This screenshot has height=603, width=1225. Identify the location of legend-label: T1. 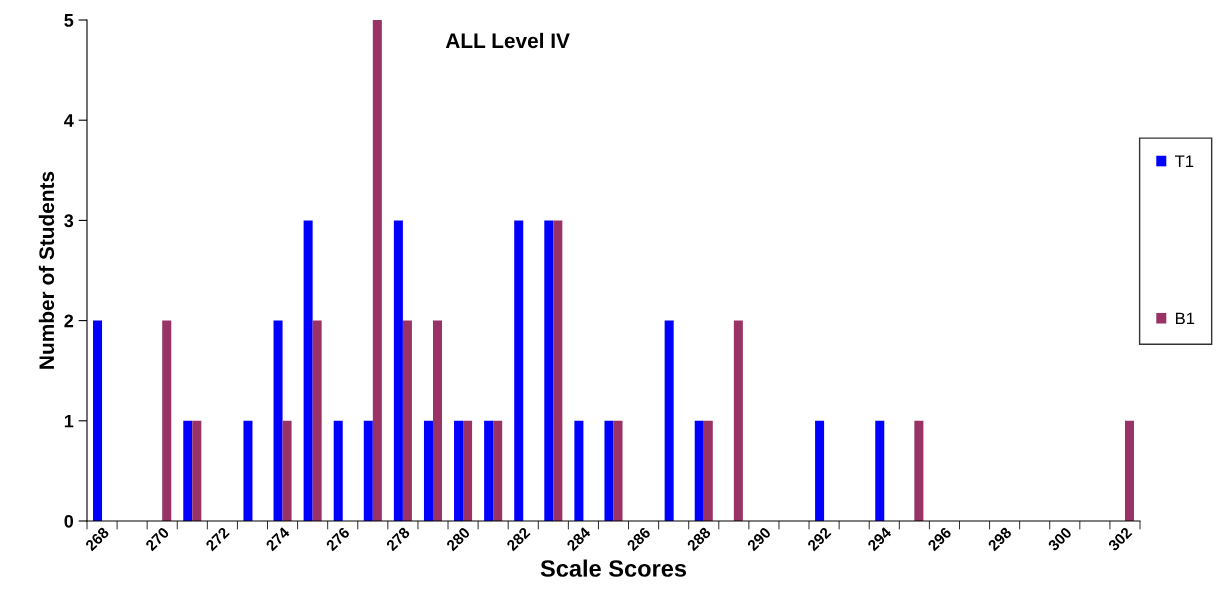
(1184, 161).